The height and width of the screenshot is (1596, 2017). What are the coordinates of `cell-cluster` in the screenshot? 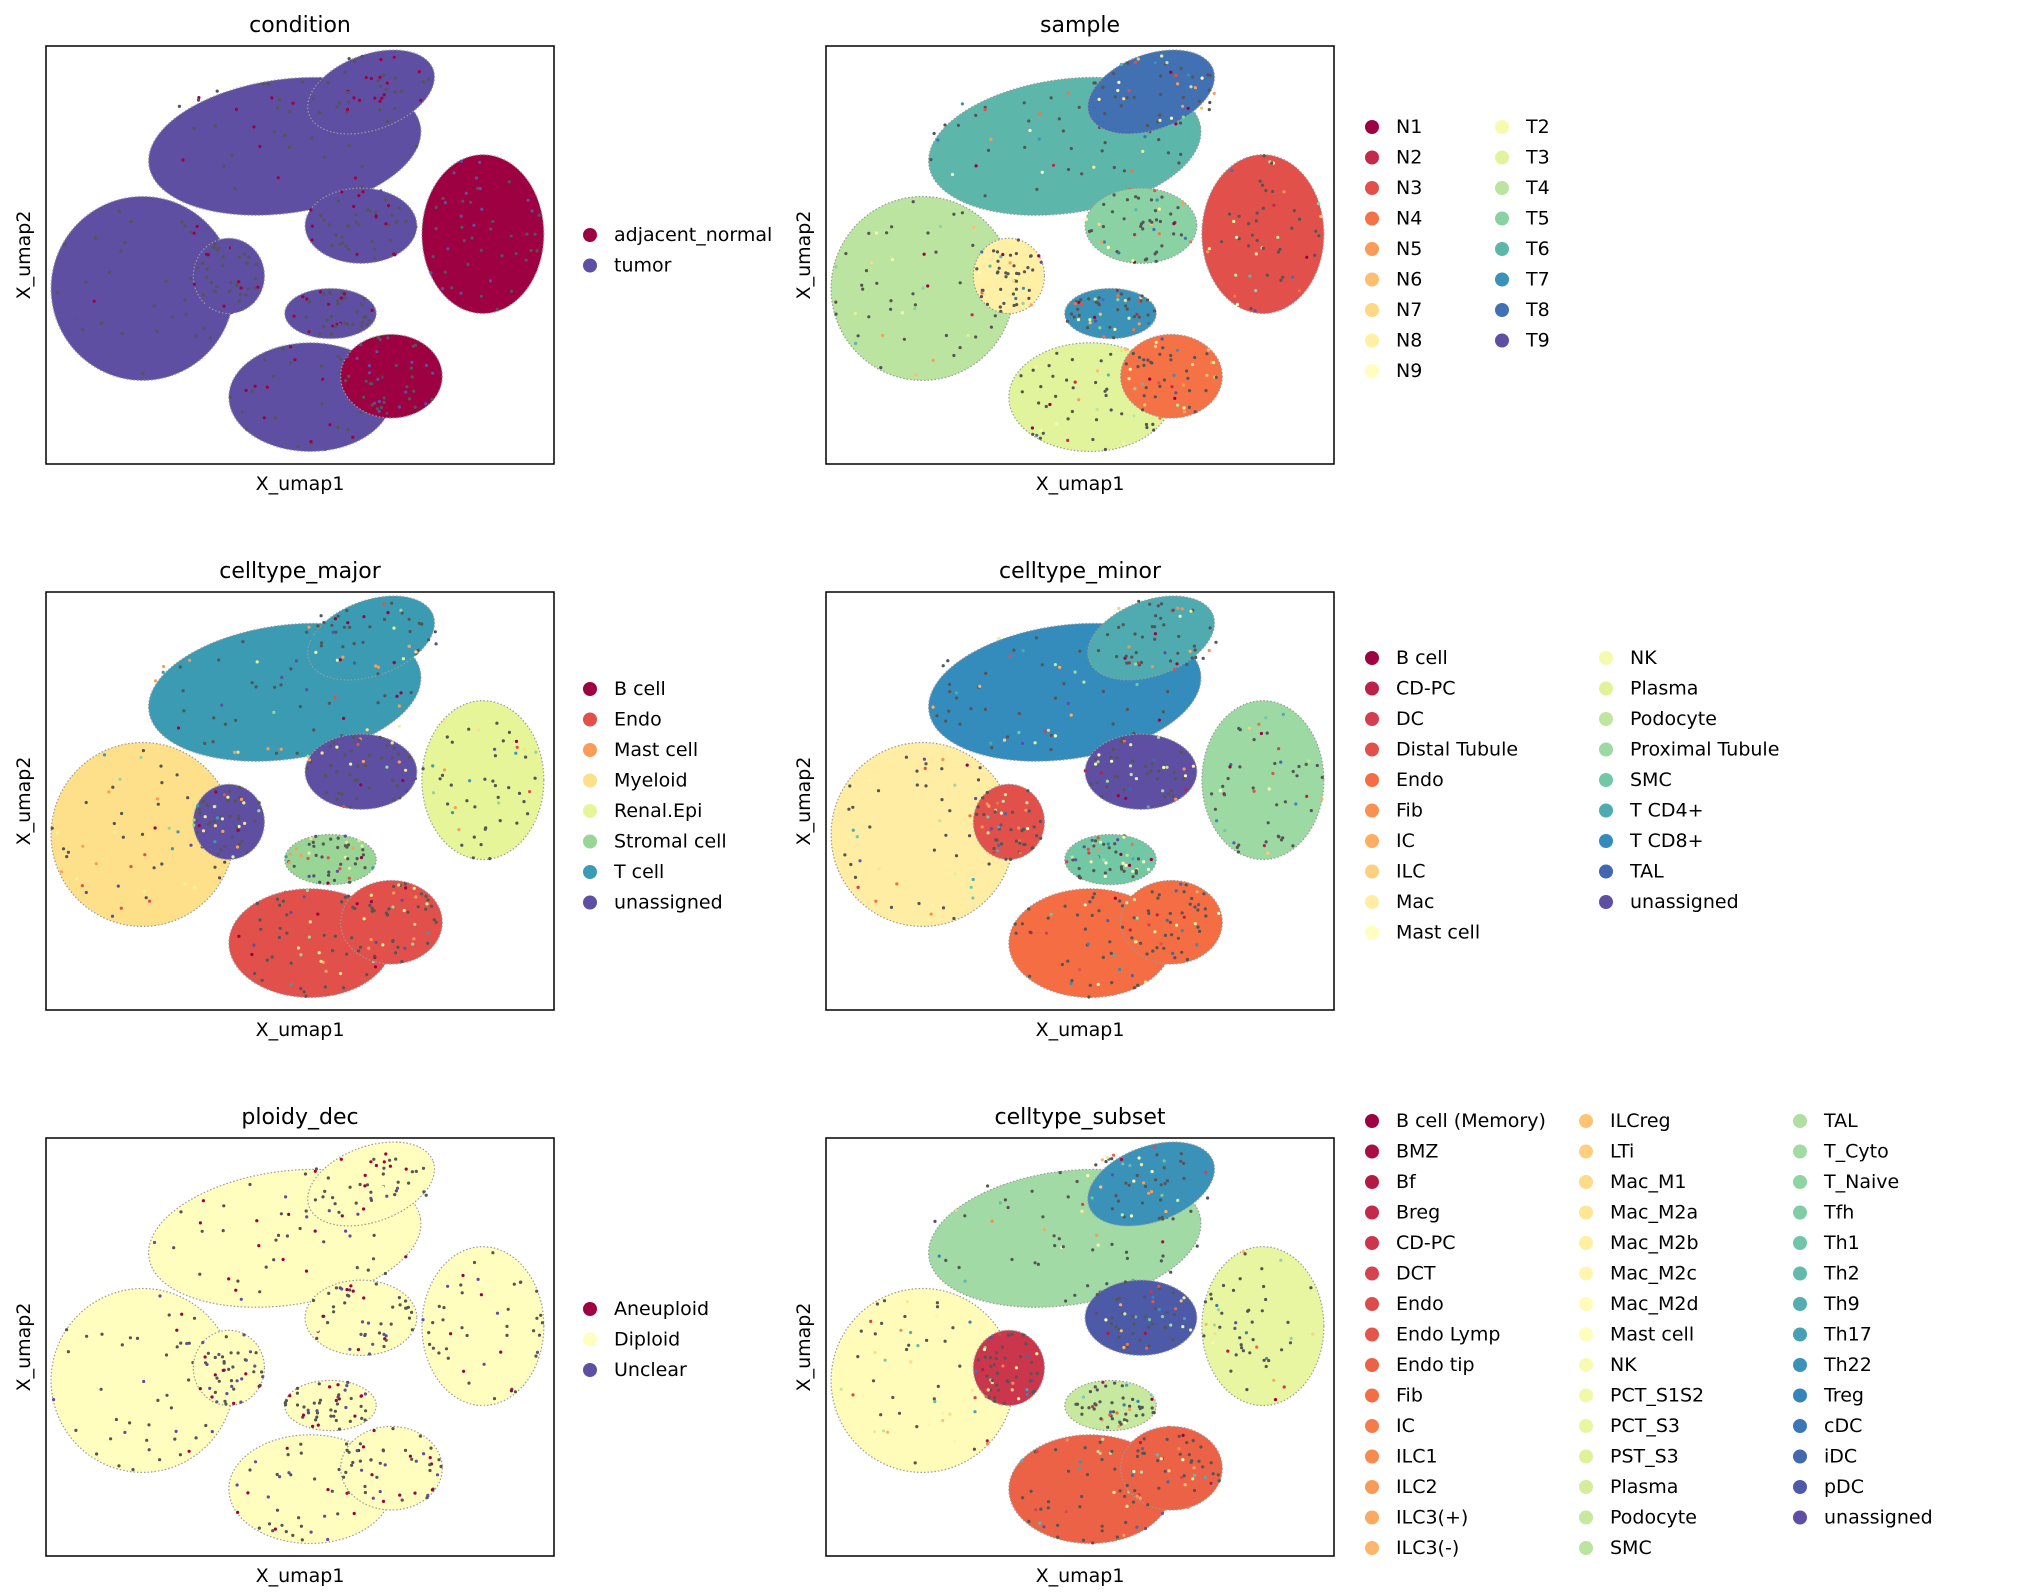 It's located at (229, 822).